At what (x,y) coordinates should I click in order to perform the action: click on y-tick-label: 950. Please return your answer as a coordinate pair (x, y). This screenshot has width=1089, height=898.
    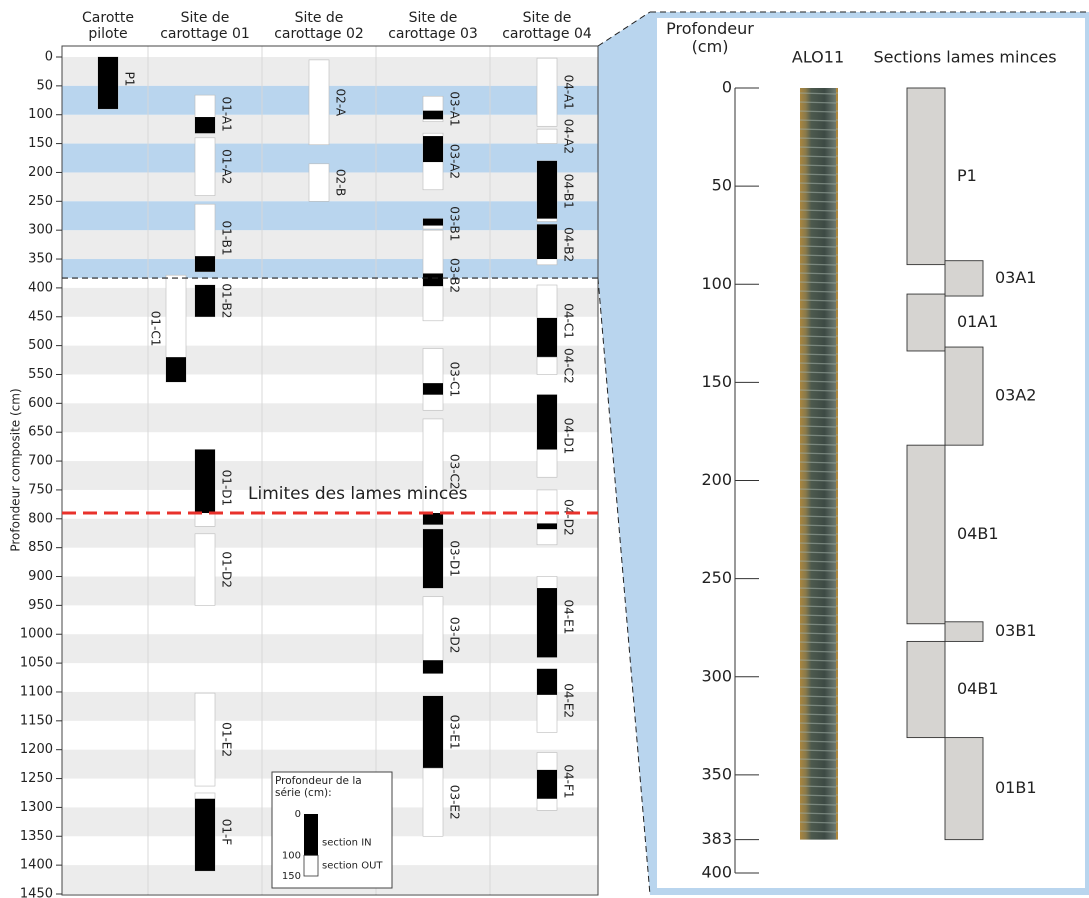
    Looking at the image, I should click on (40, 605).